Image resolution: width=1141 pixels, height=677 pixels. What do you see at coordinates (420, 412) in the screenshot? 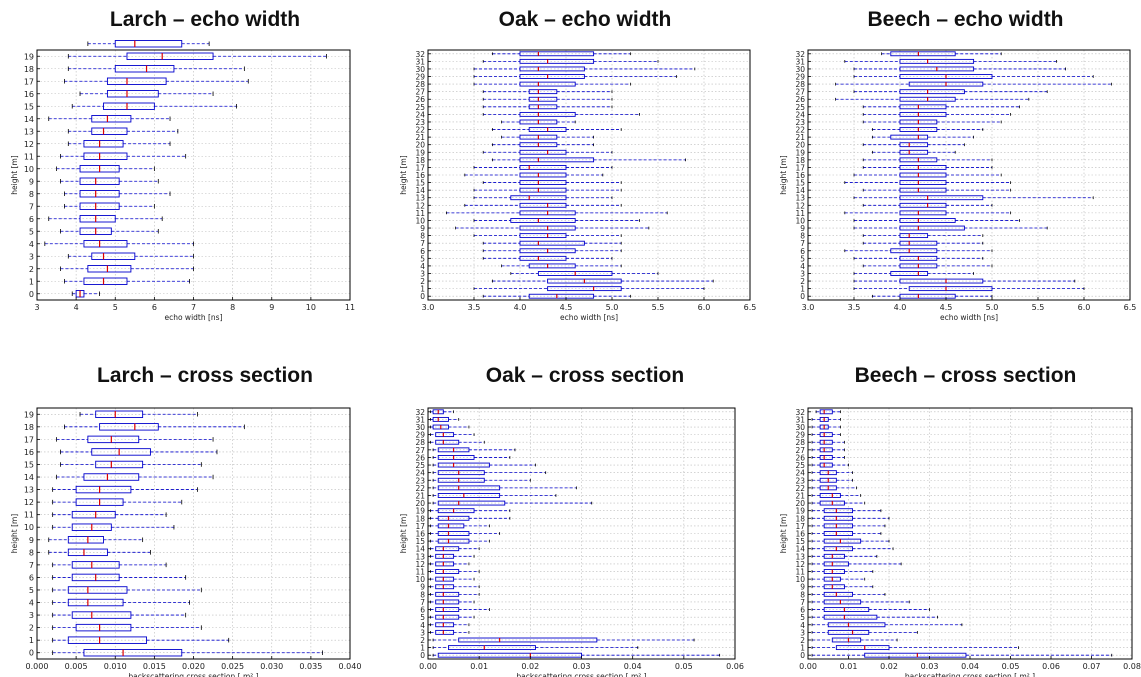
I see `y-tick-label: 32` at bounding box center [420, 412].